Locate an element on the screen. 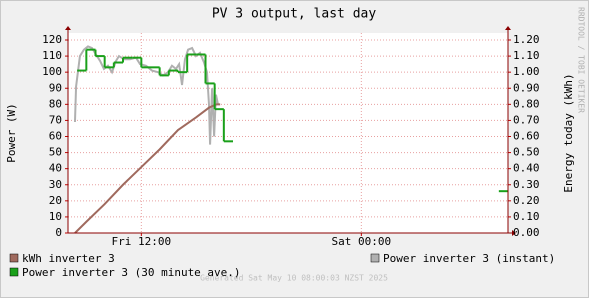  y2-tick-label: 1.00 is located at coordinates (526, 71).